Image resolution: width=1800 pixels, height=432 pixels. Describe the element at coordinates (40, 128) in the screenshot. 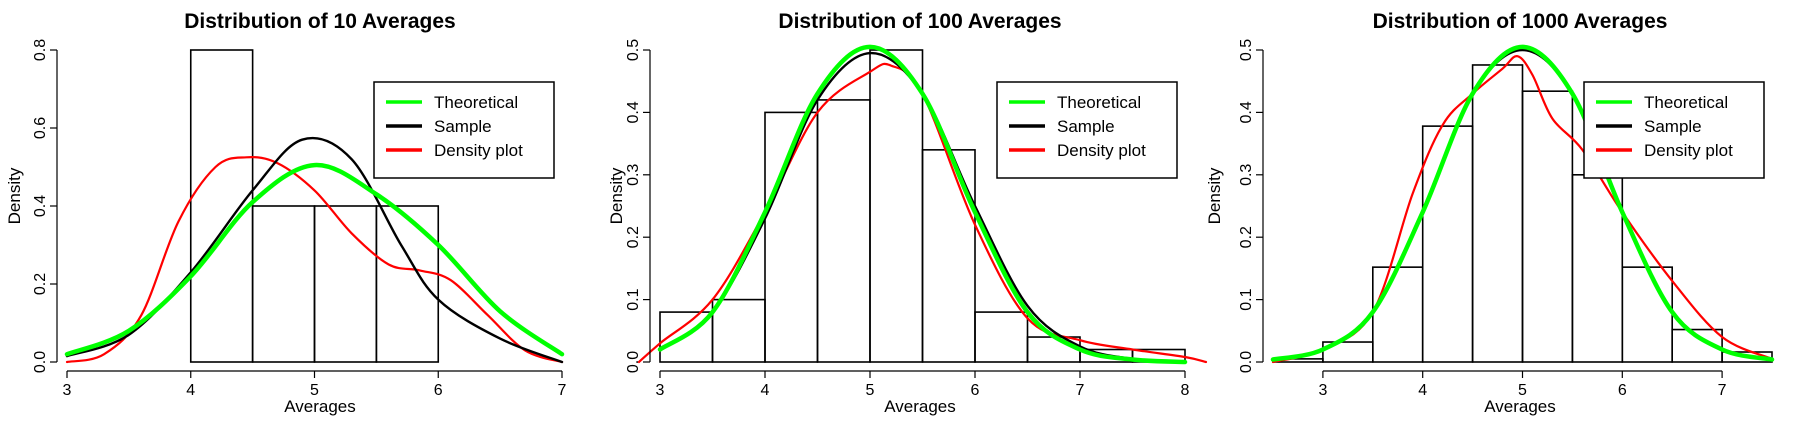

I see `y-tick-label: 0.6` at that location.